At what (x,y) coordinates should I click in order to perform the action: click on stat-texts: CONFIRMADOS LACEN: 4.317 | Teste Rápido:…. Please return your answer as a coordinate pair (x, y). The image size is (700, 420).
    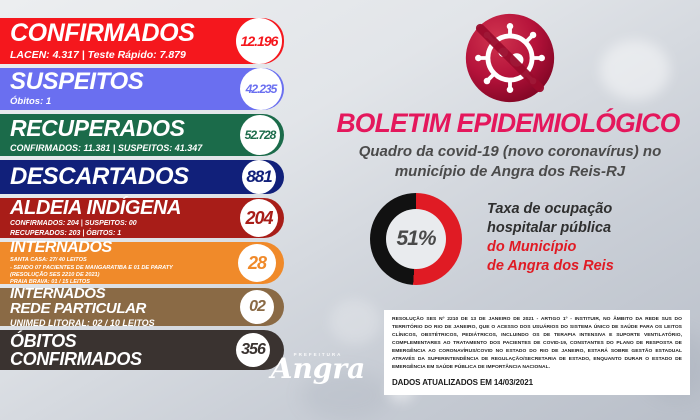
    Looking at the image, I should click on (123, 39).